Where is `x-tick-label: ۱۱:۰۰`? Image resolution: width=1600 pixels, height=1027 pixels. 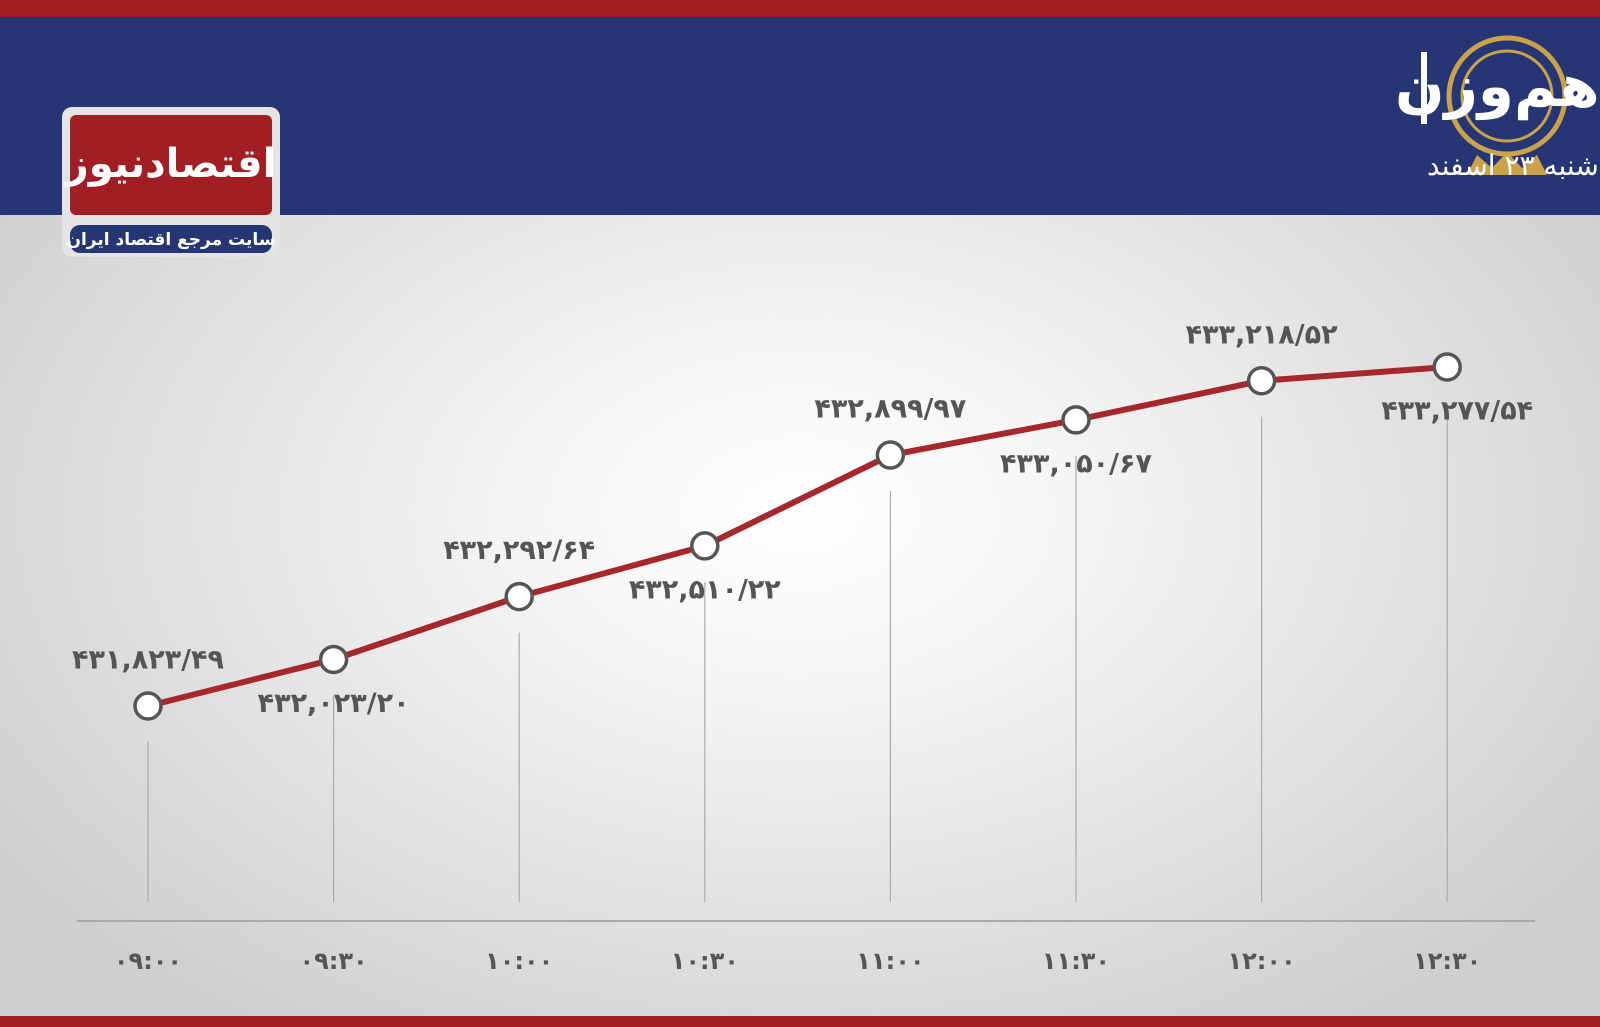 x-tick-label: ۱۱:۰۰ is located at coordinates (890, 961).